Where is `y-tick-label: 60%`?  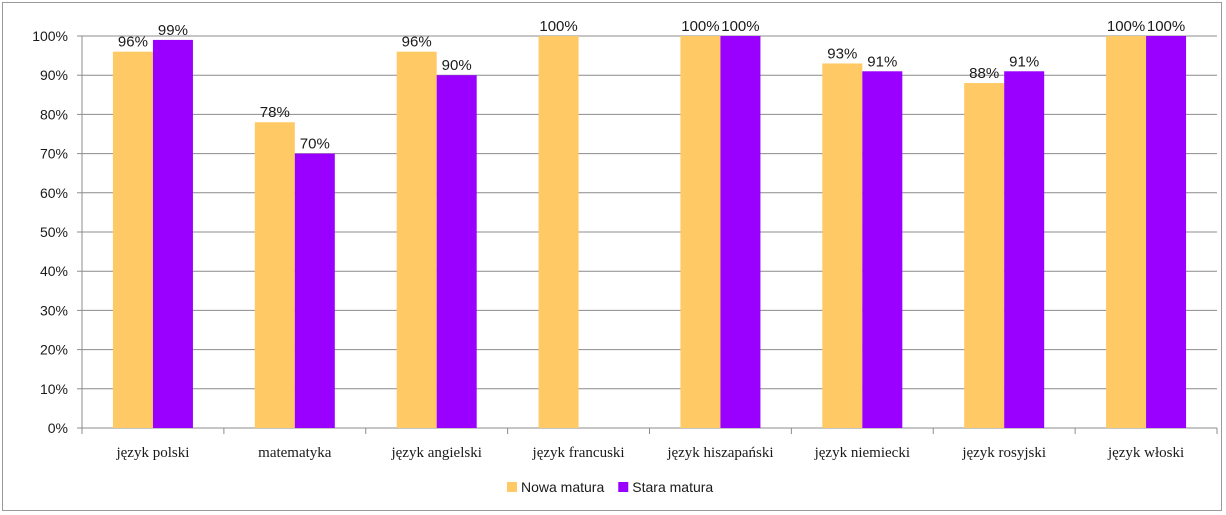
y-tick-label: 60% is located at coordinates (54, 193).